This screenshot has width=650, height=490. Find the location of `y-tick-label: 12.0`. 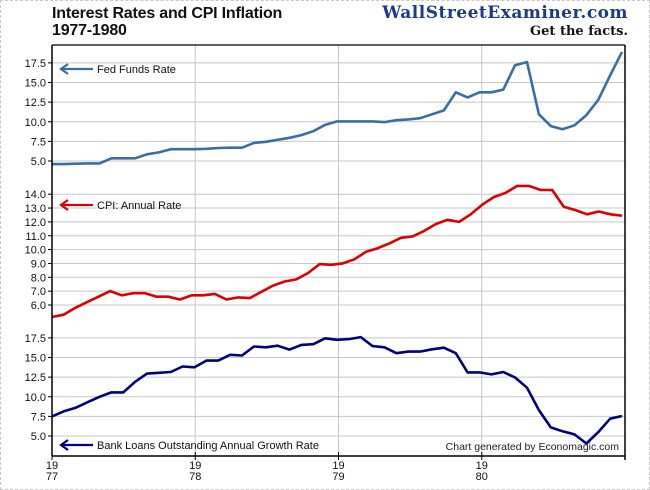

y-tick-label: 12.0 is located at coordinates (35, 223).